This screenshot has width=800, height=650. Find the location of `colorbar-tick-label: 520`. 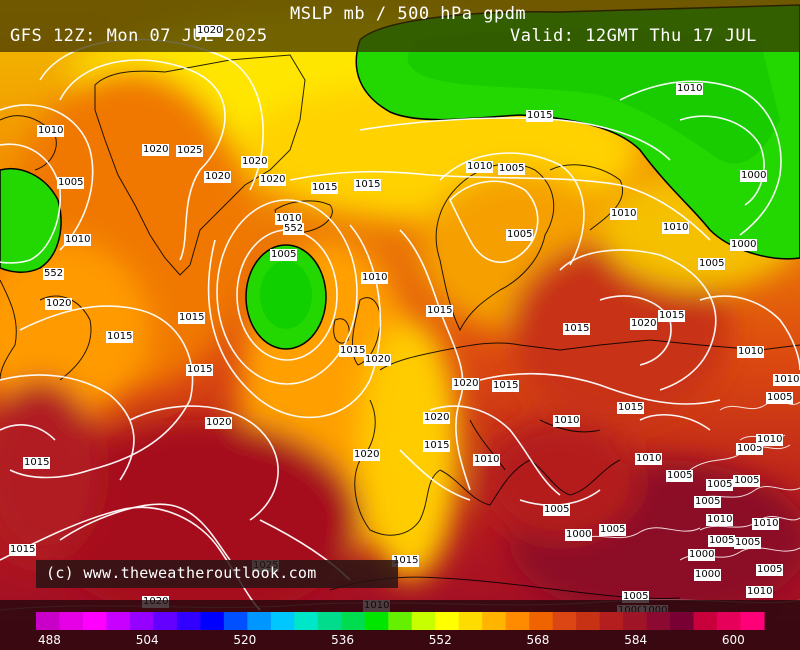

colorbar-tick-label: 520 is located at coordinates (245, 640).